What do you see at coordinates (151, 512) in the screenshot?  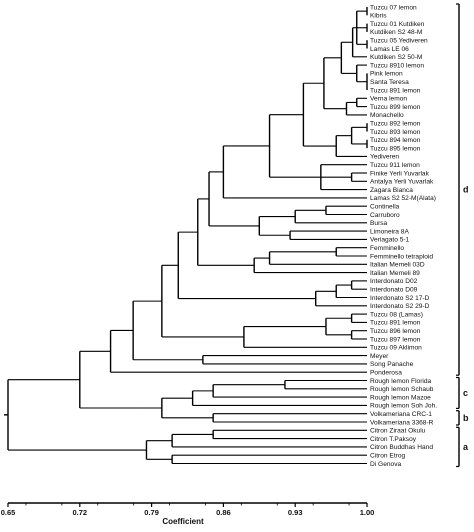 I see `x-tick-label: 0.79` at bounding box center [151, 512].